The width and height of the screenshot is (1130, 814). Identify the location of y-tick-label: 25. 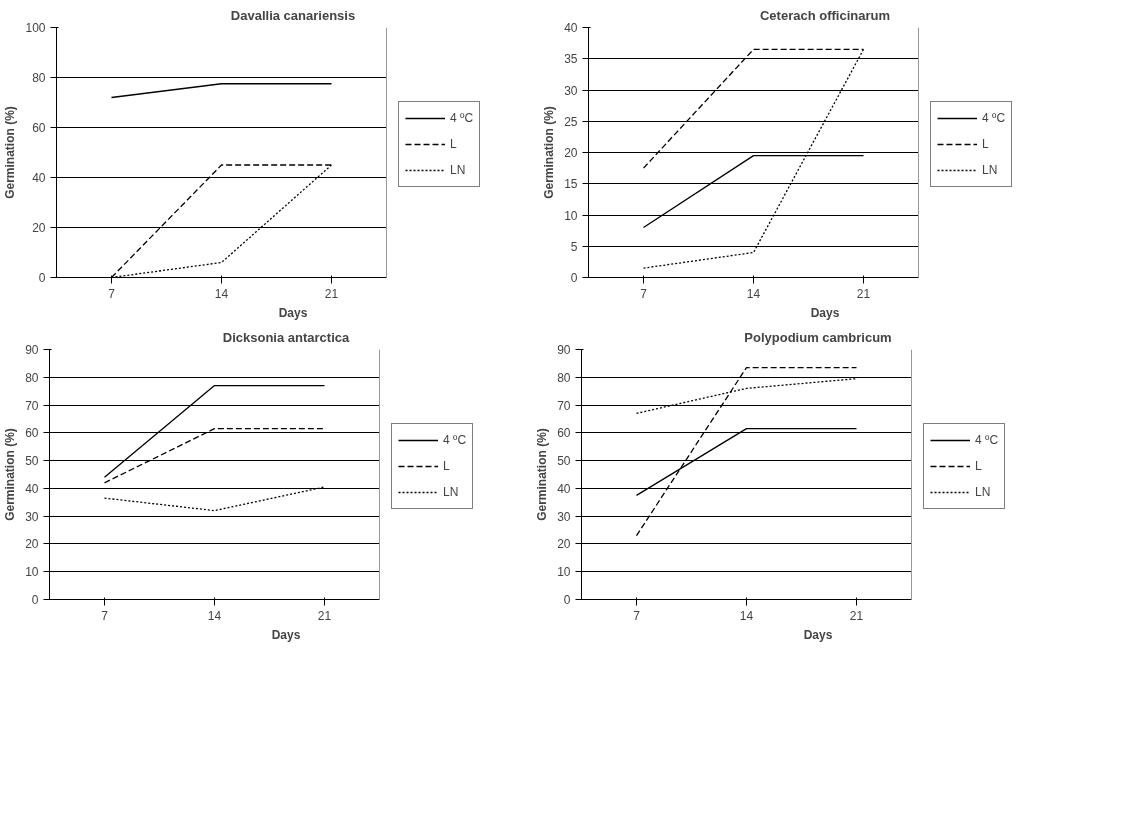
(571, 121).